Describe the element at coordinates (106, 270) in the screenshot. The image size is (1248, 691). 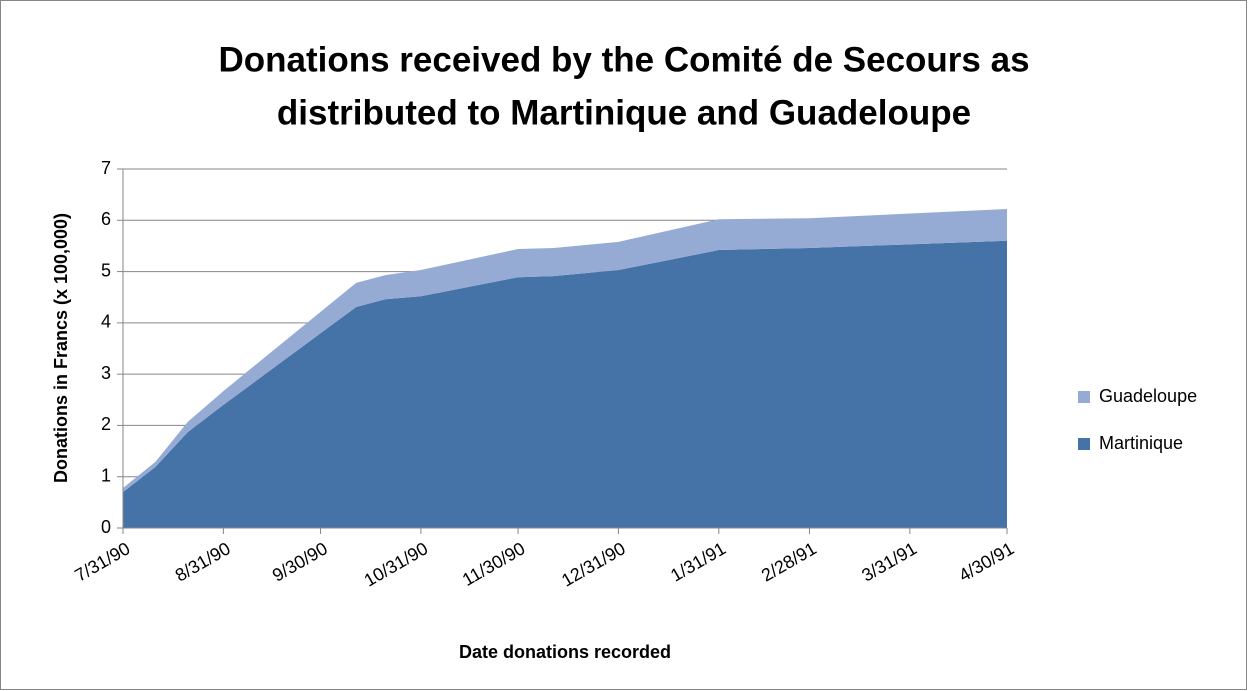
I see `y-tick-label: 5` at that location.